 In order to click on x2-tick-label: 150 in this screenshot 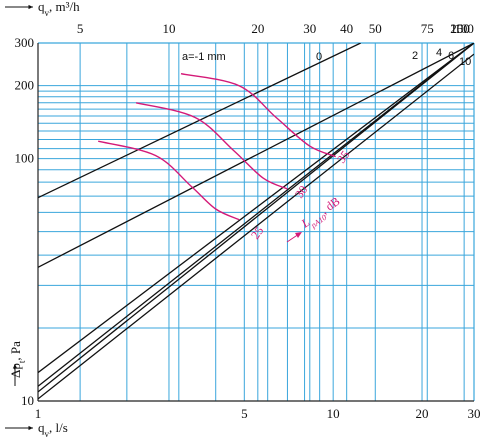, I will do `click(460, 28)`.